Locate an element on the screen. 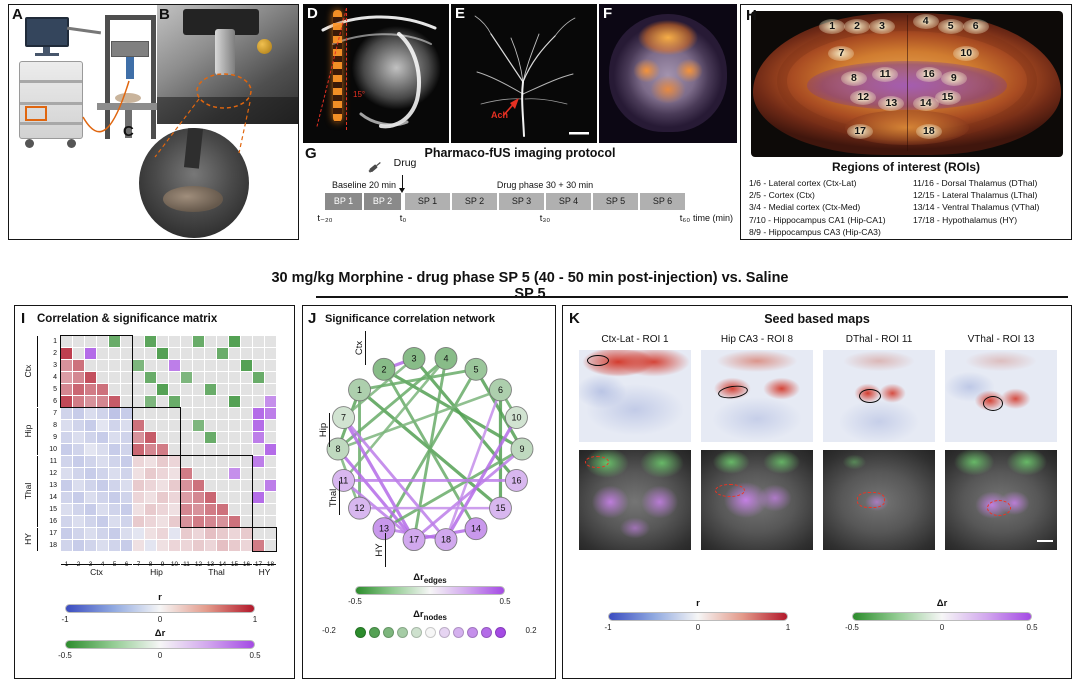 This screenshot has height=689, width=1080. scale-bar is located at coordinates (579, 133).